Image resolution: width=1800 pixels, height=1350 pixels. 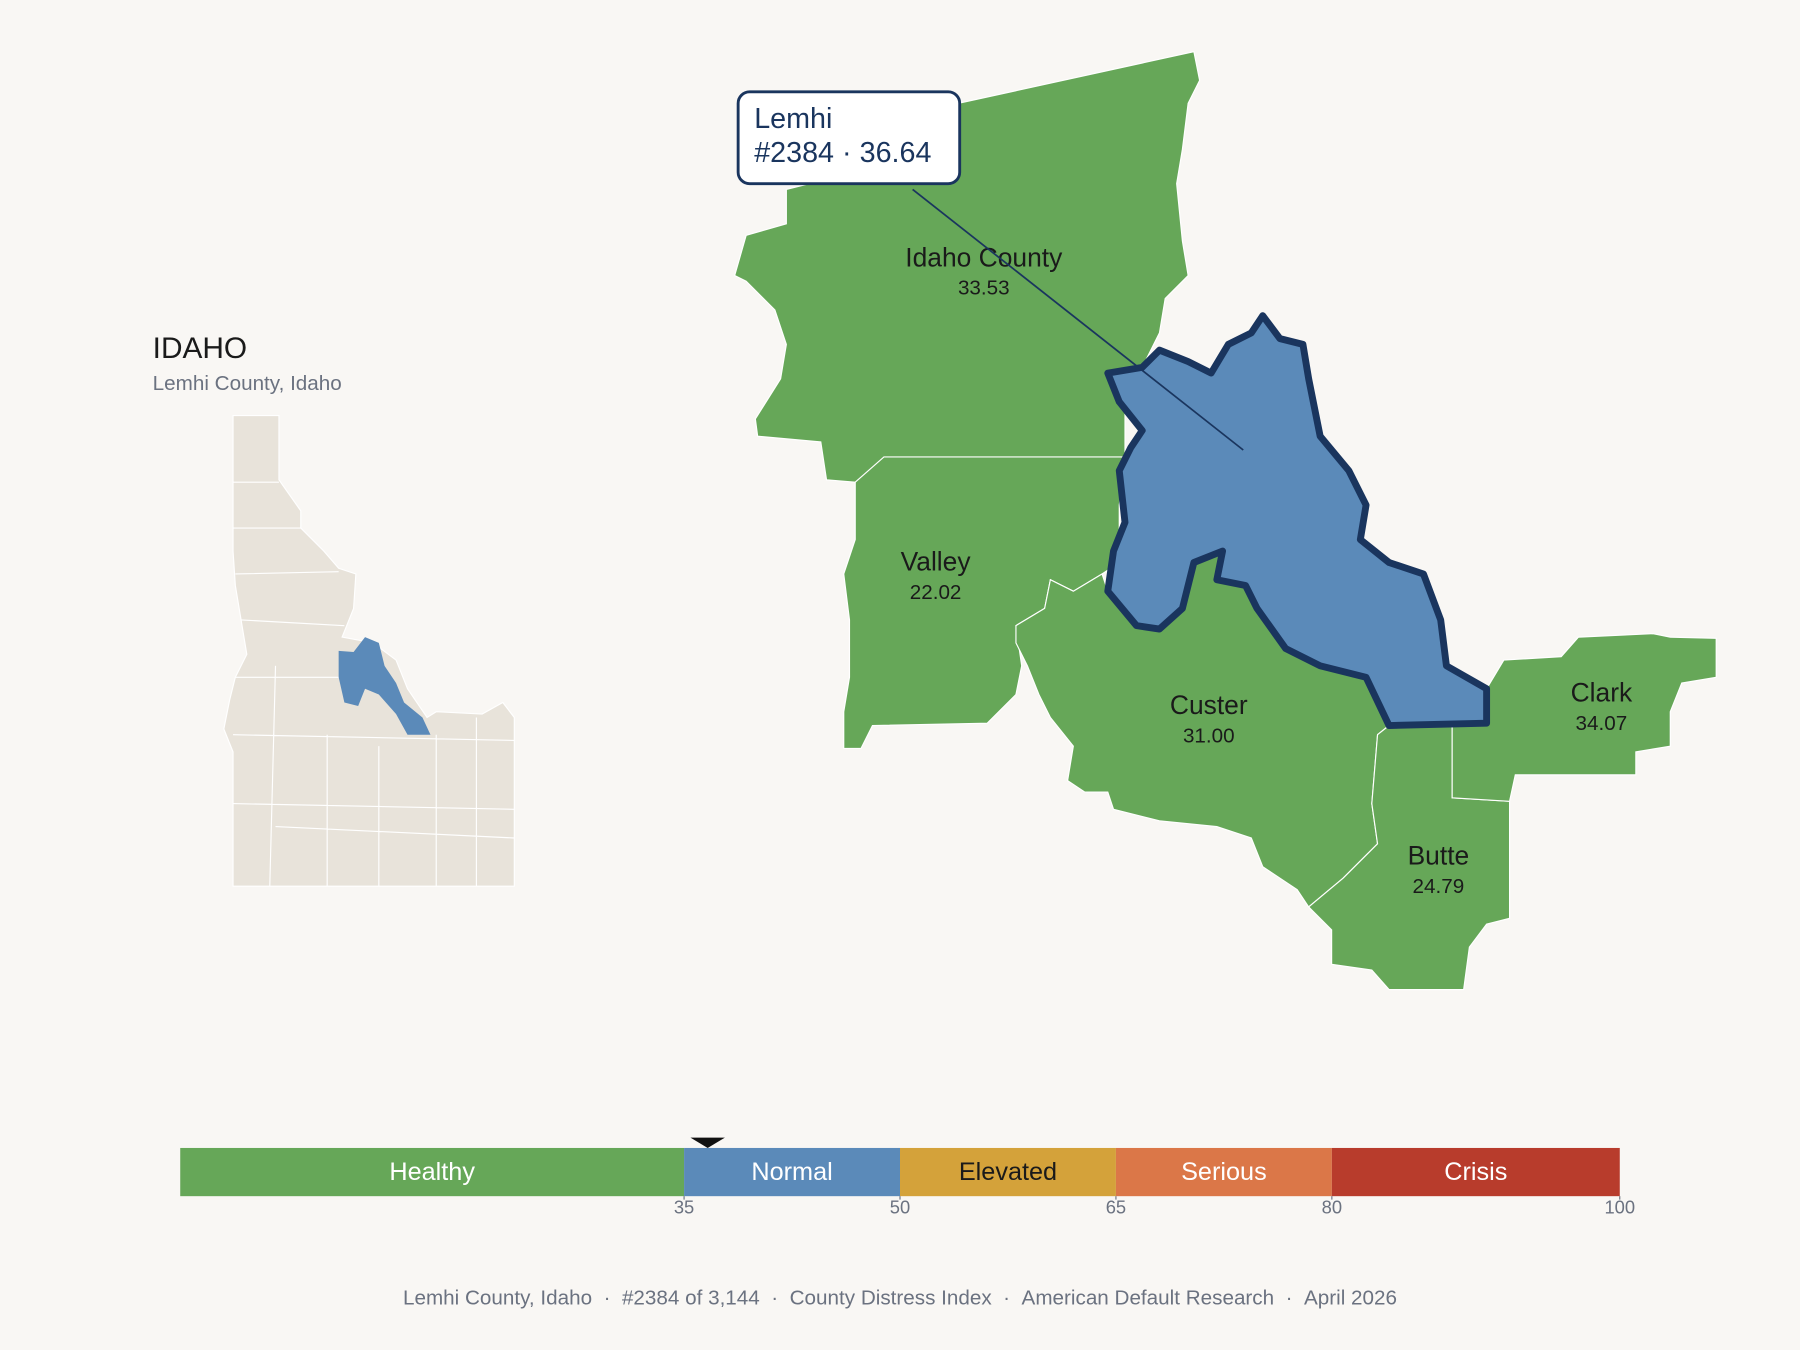 I want to click on tooltip-detail: #2384 · 36.64, so click(x=842, y=152).